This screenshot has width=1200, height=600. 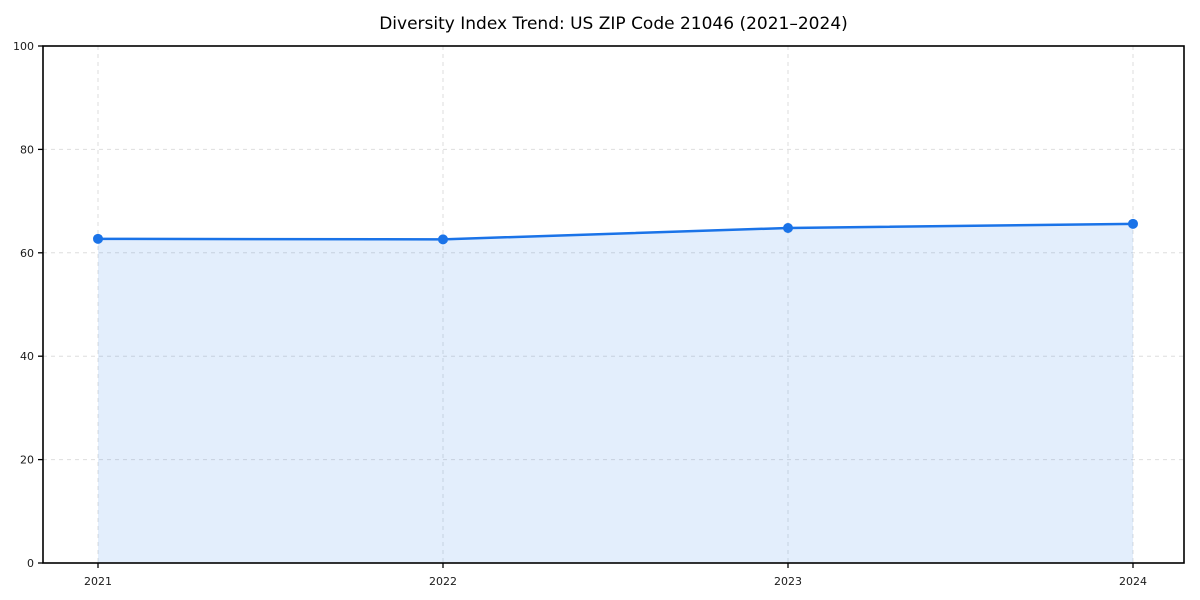 What do you see at coordinates (443, 581) in the screenshot?
I see `x-tick-label: 2022` at bounding box center [443, 581].